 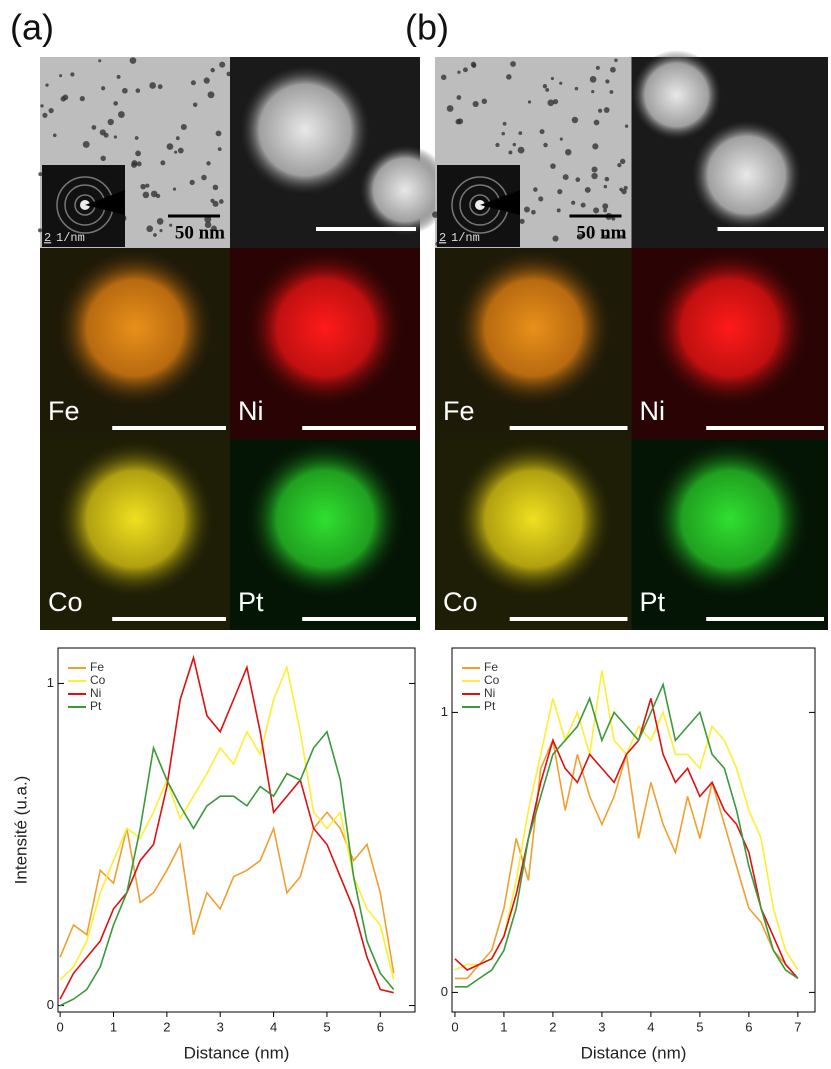 What do you see at coordinates (220, 1026) in the screenshot?
I see `x-tick-label: 3` at bounding box center [220, 1026].